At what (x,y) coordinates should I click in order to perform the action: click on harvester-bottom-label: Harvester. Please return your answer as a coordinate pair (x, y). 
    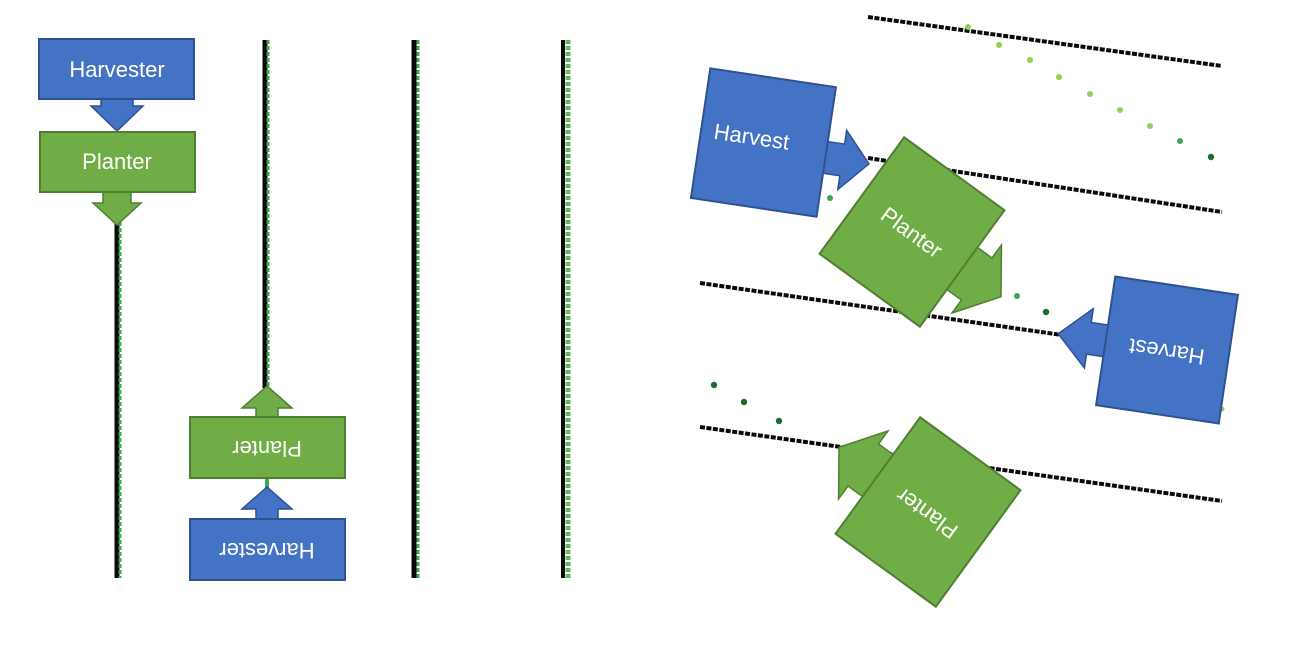
    Looking at the image, I should click on (266, 550).